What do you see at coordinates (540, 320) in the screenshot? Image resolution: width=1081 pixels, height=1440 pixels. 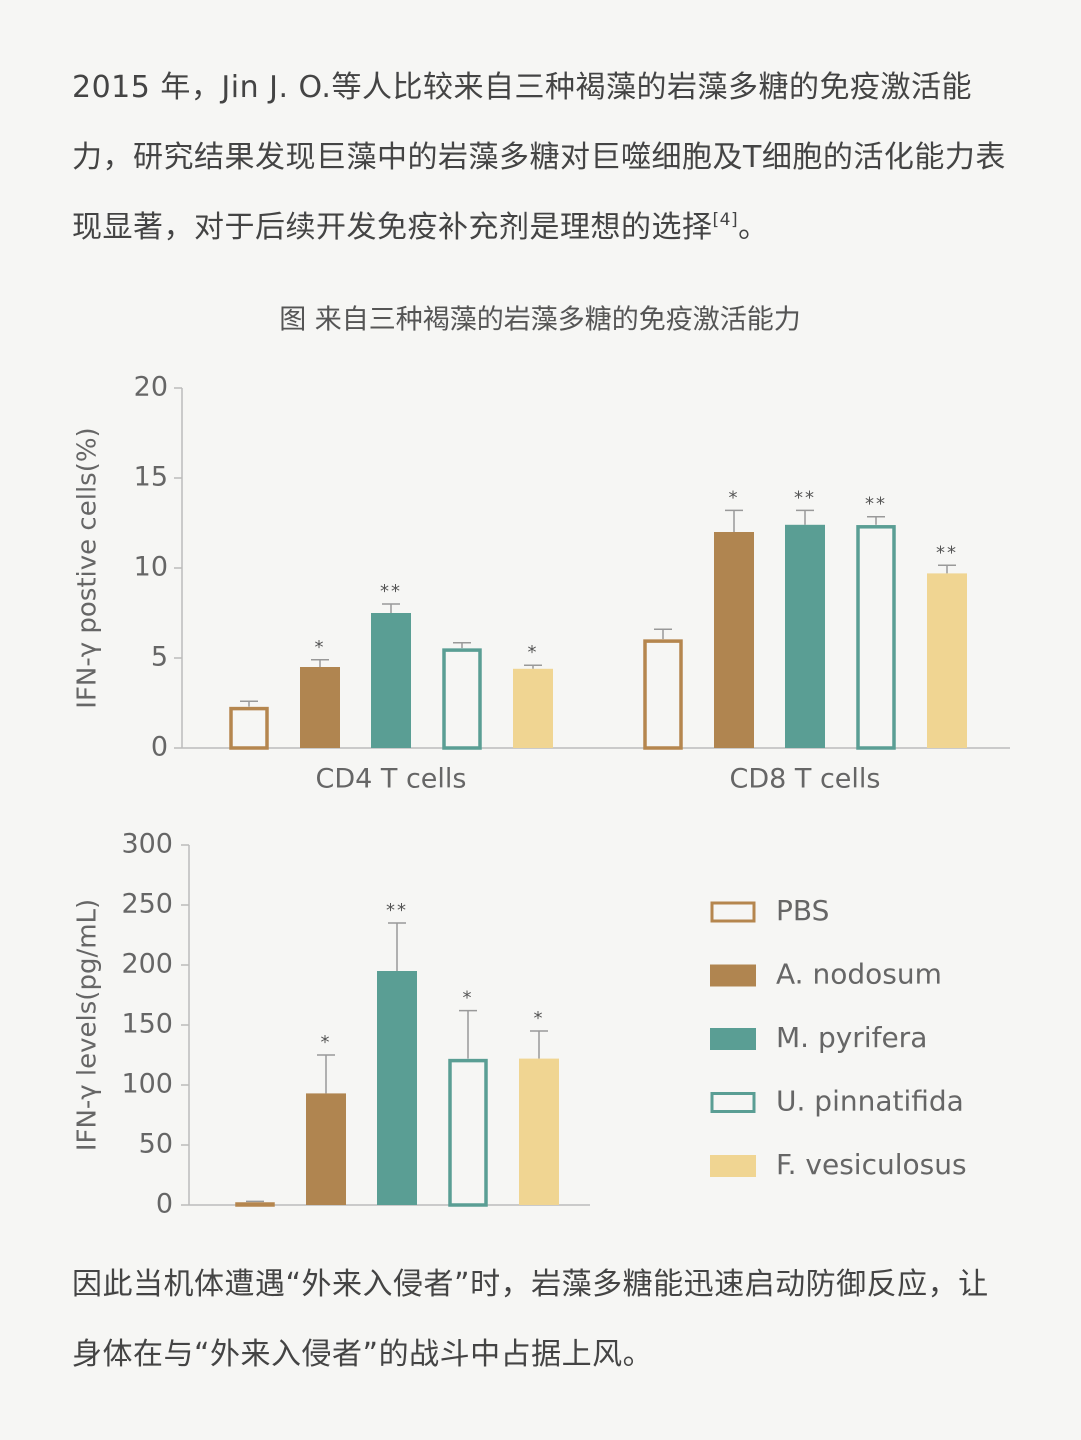 I see `caption: 图 来自三种褐藻的岩藻多糖的免疫激活能力` at bounding box center [540, 320].